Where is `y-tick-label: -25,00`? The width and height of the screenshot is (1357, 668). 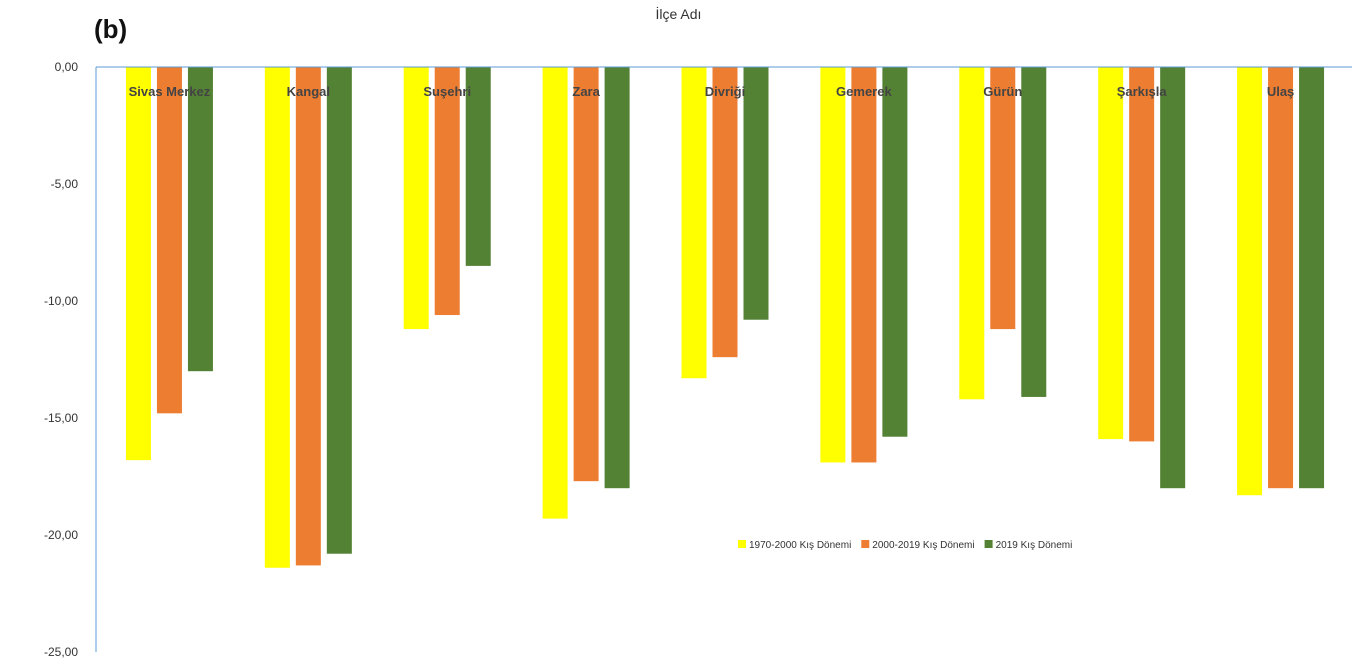
y-tick-label: -25,00 is located at coordinates (61, 652).